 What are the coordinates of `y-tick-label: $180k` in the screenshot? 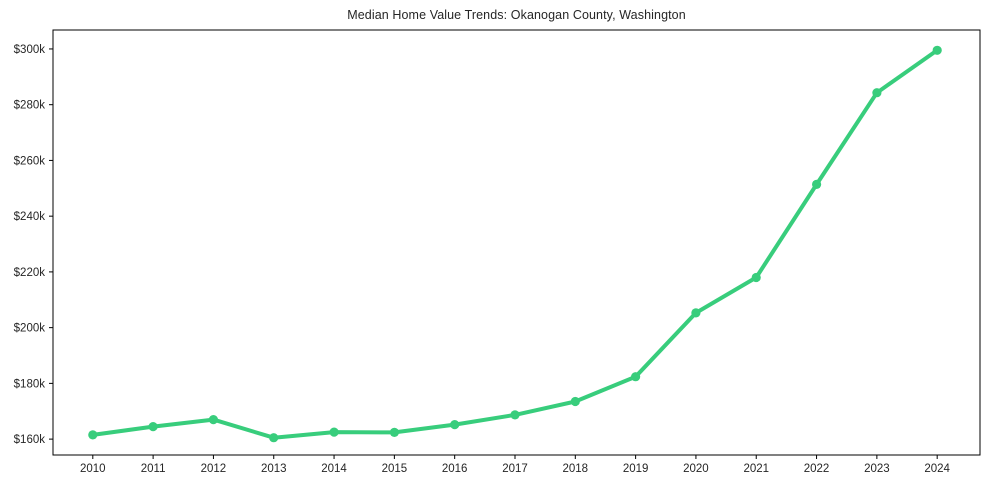 It's located at (30, 384).